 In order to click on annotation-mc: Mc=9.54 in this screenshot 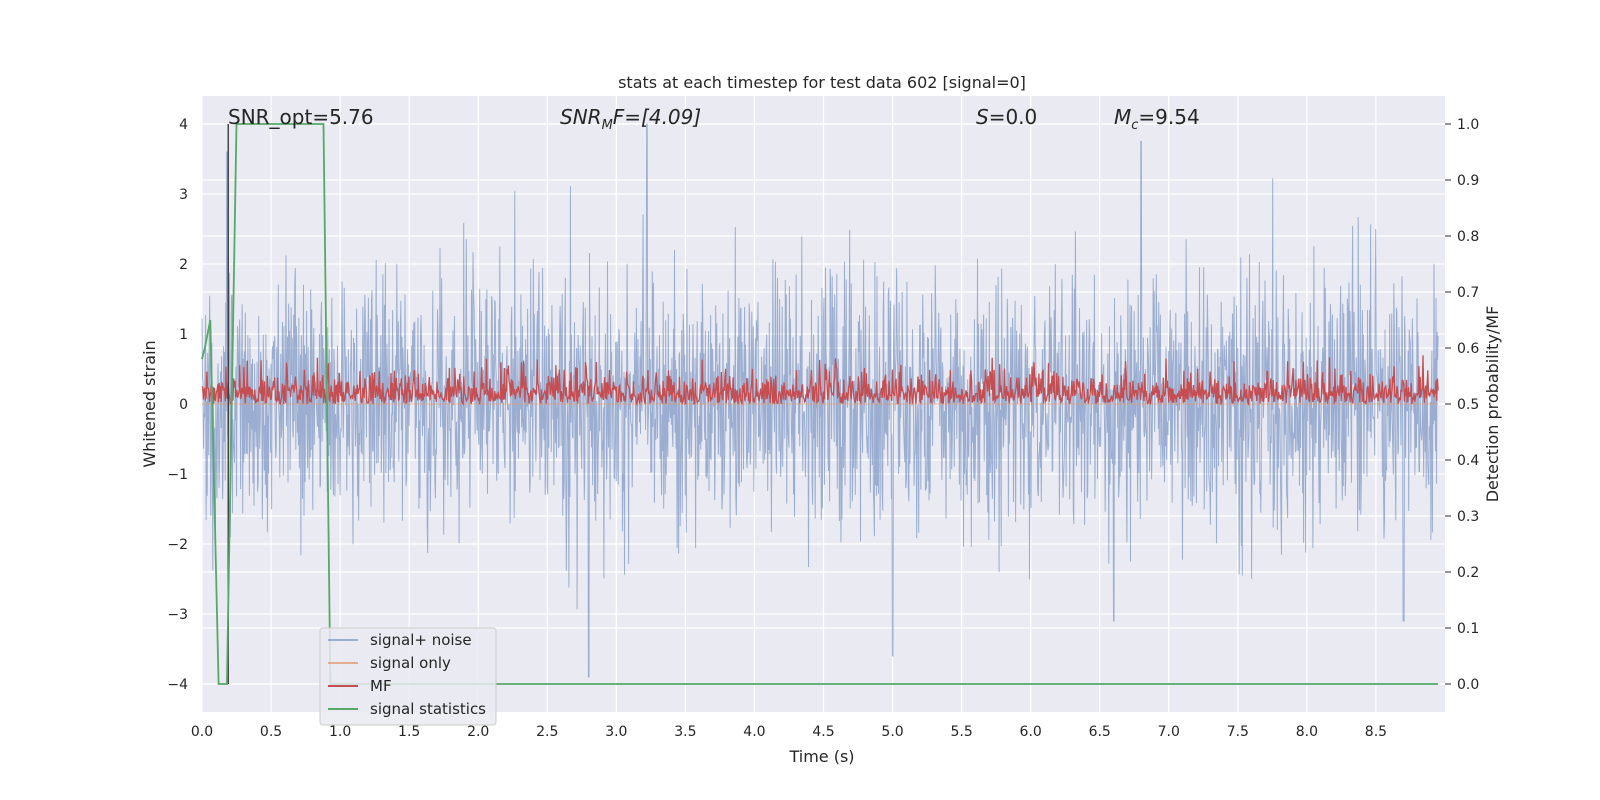, I will do `click(1157, 119)`.